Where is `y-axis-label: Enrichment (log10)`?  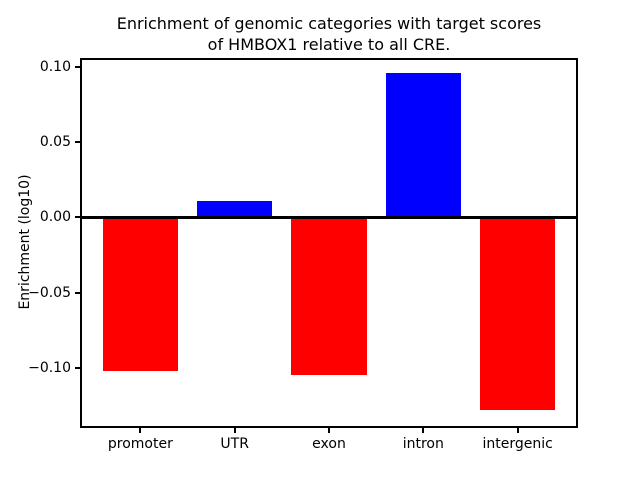 y-axis-label: Enrichment (log10) is located at coordinates (25, 242).